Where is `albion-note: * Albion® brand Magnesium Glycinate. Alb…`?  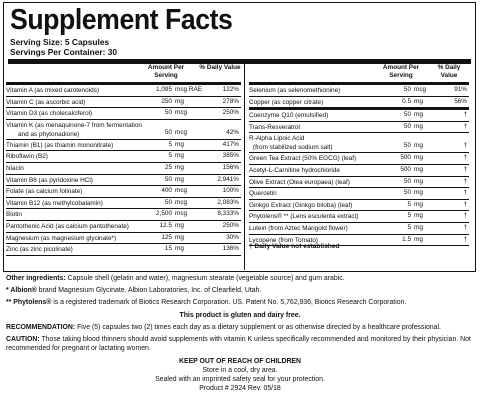
albion-note: * Albion® brand Magnesium Glycinate. Alb… is located at coordinates (240, 290).